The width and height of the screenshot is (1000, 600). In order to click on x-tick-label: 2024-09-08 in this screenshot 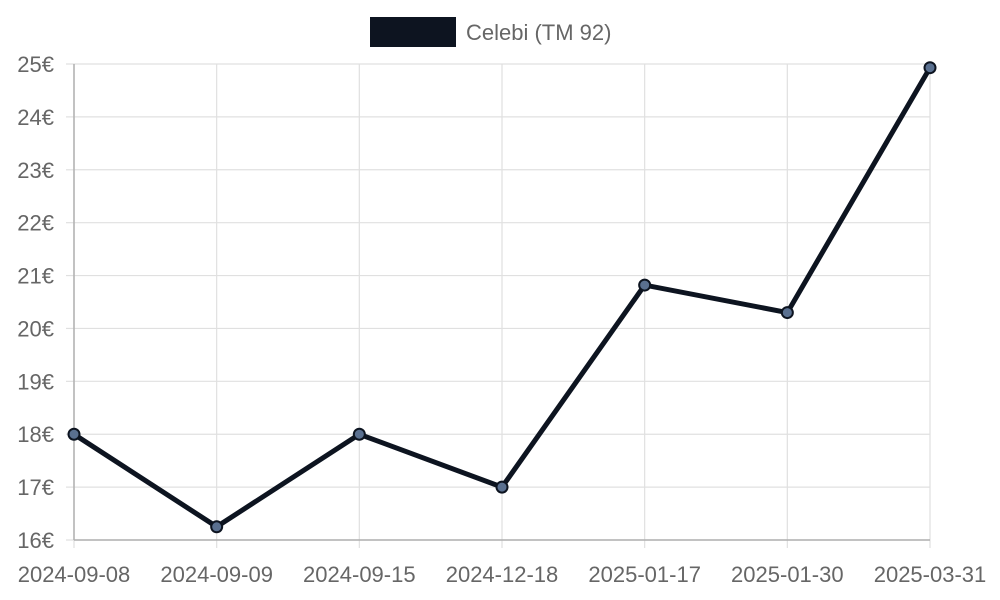, I will do `click(74, 574)`.